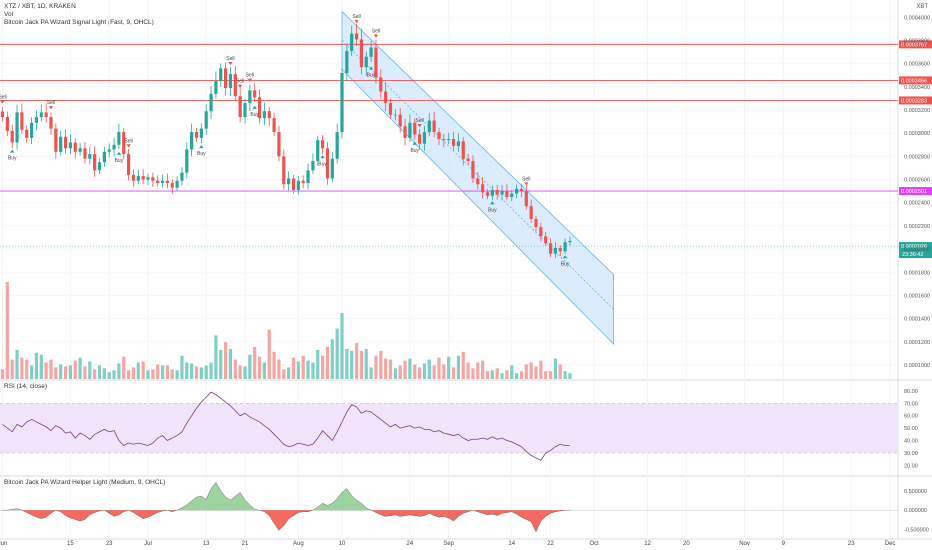 The image size is (932, 550). I want to click on x-tick-label: Sep, so click(448, 544).